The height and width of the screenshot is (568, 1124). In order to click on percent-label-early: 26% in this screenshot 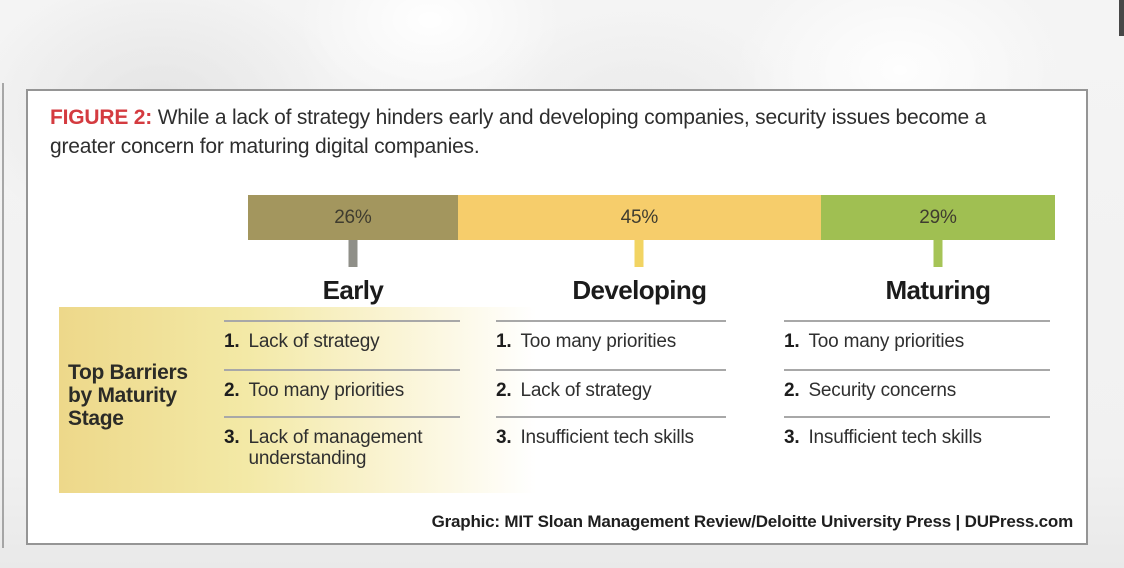, I will do `click(353, 217)`.